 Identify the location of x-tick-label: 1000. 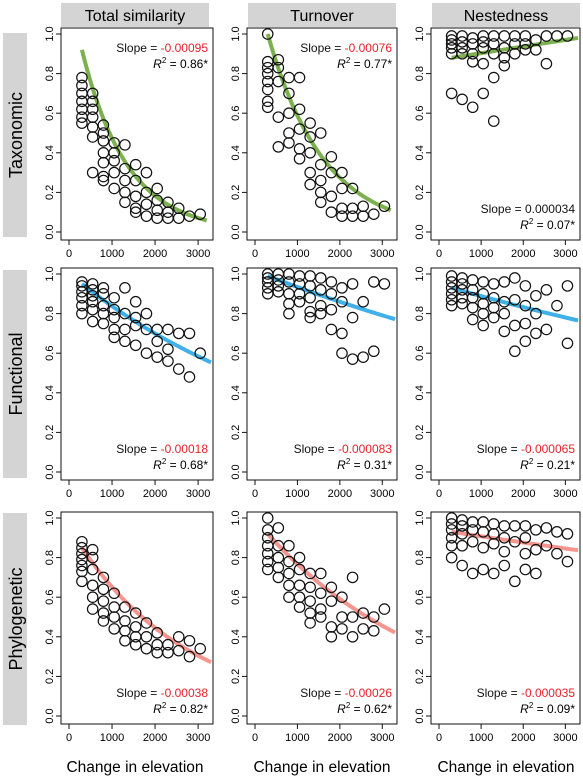
(112, 494).